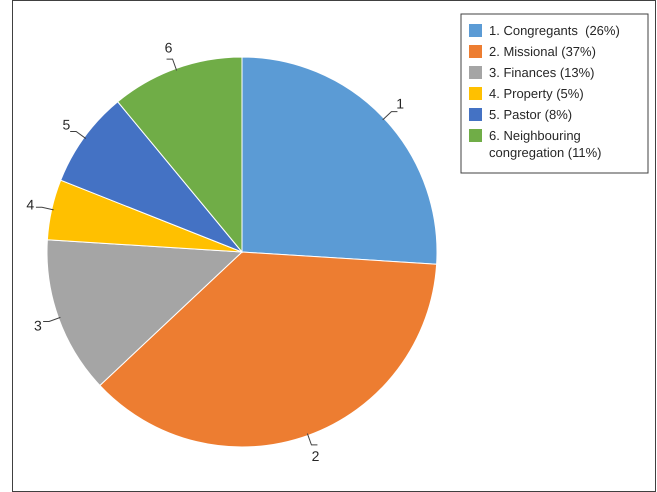  Describe the element at coordinates (542, 51) in the screenshot. I see `legend-label: 2. Missional (37%)` at that location.